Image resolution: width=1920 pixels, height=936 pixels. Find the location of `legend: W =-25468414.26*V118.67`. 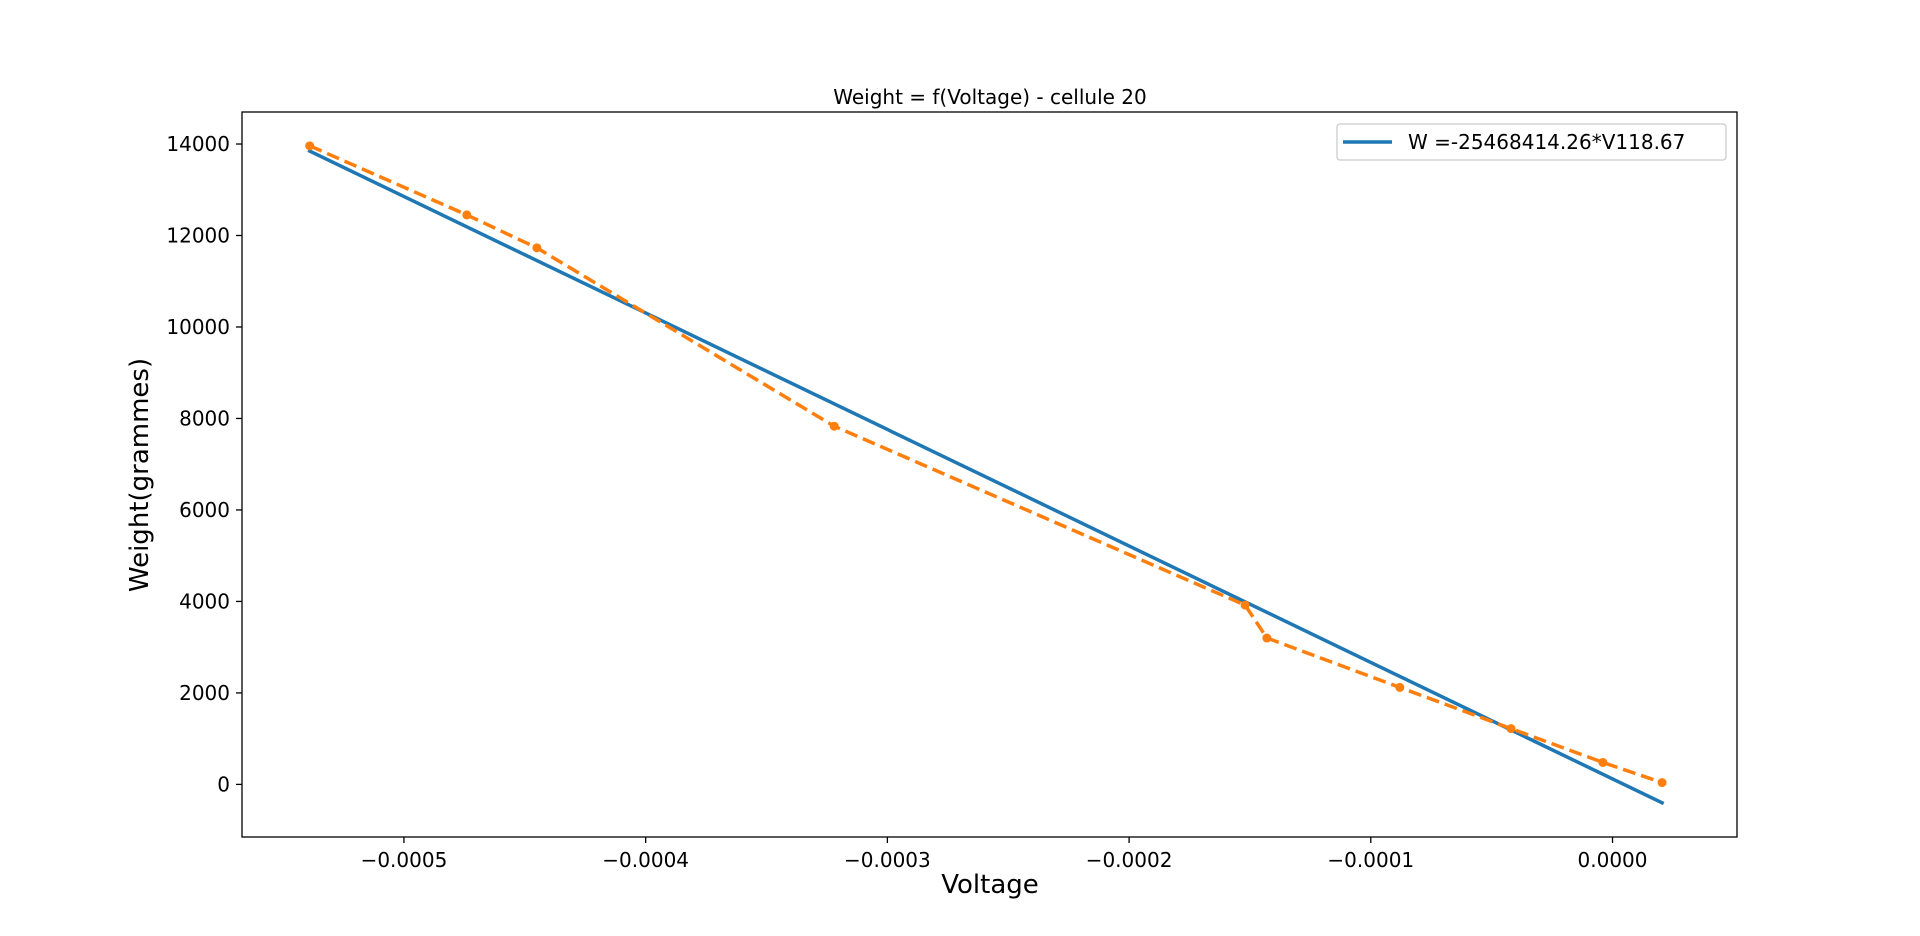

legend: W =-25468414.26*V118.67 is located at coordinates (1531, 142).